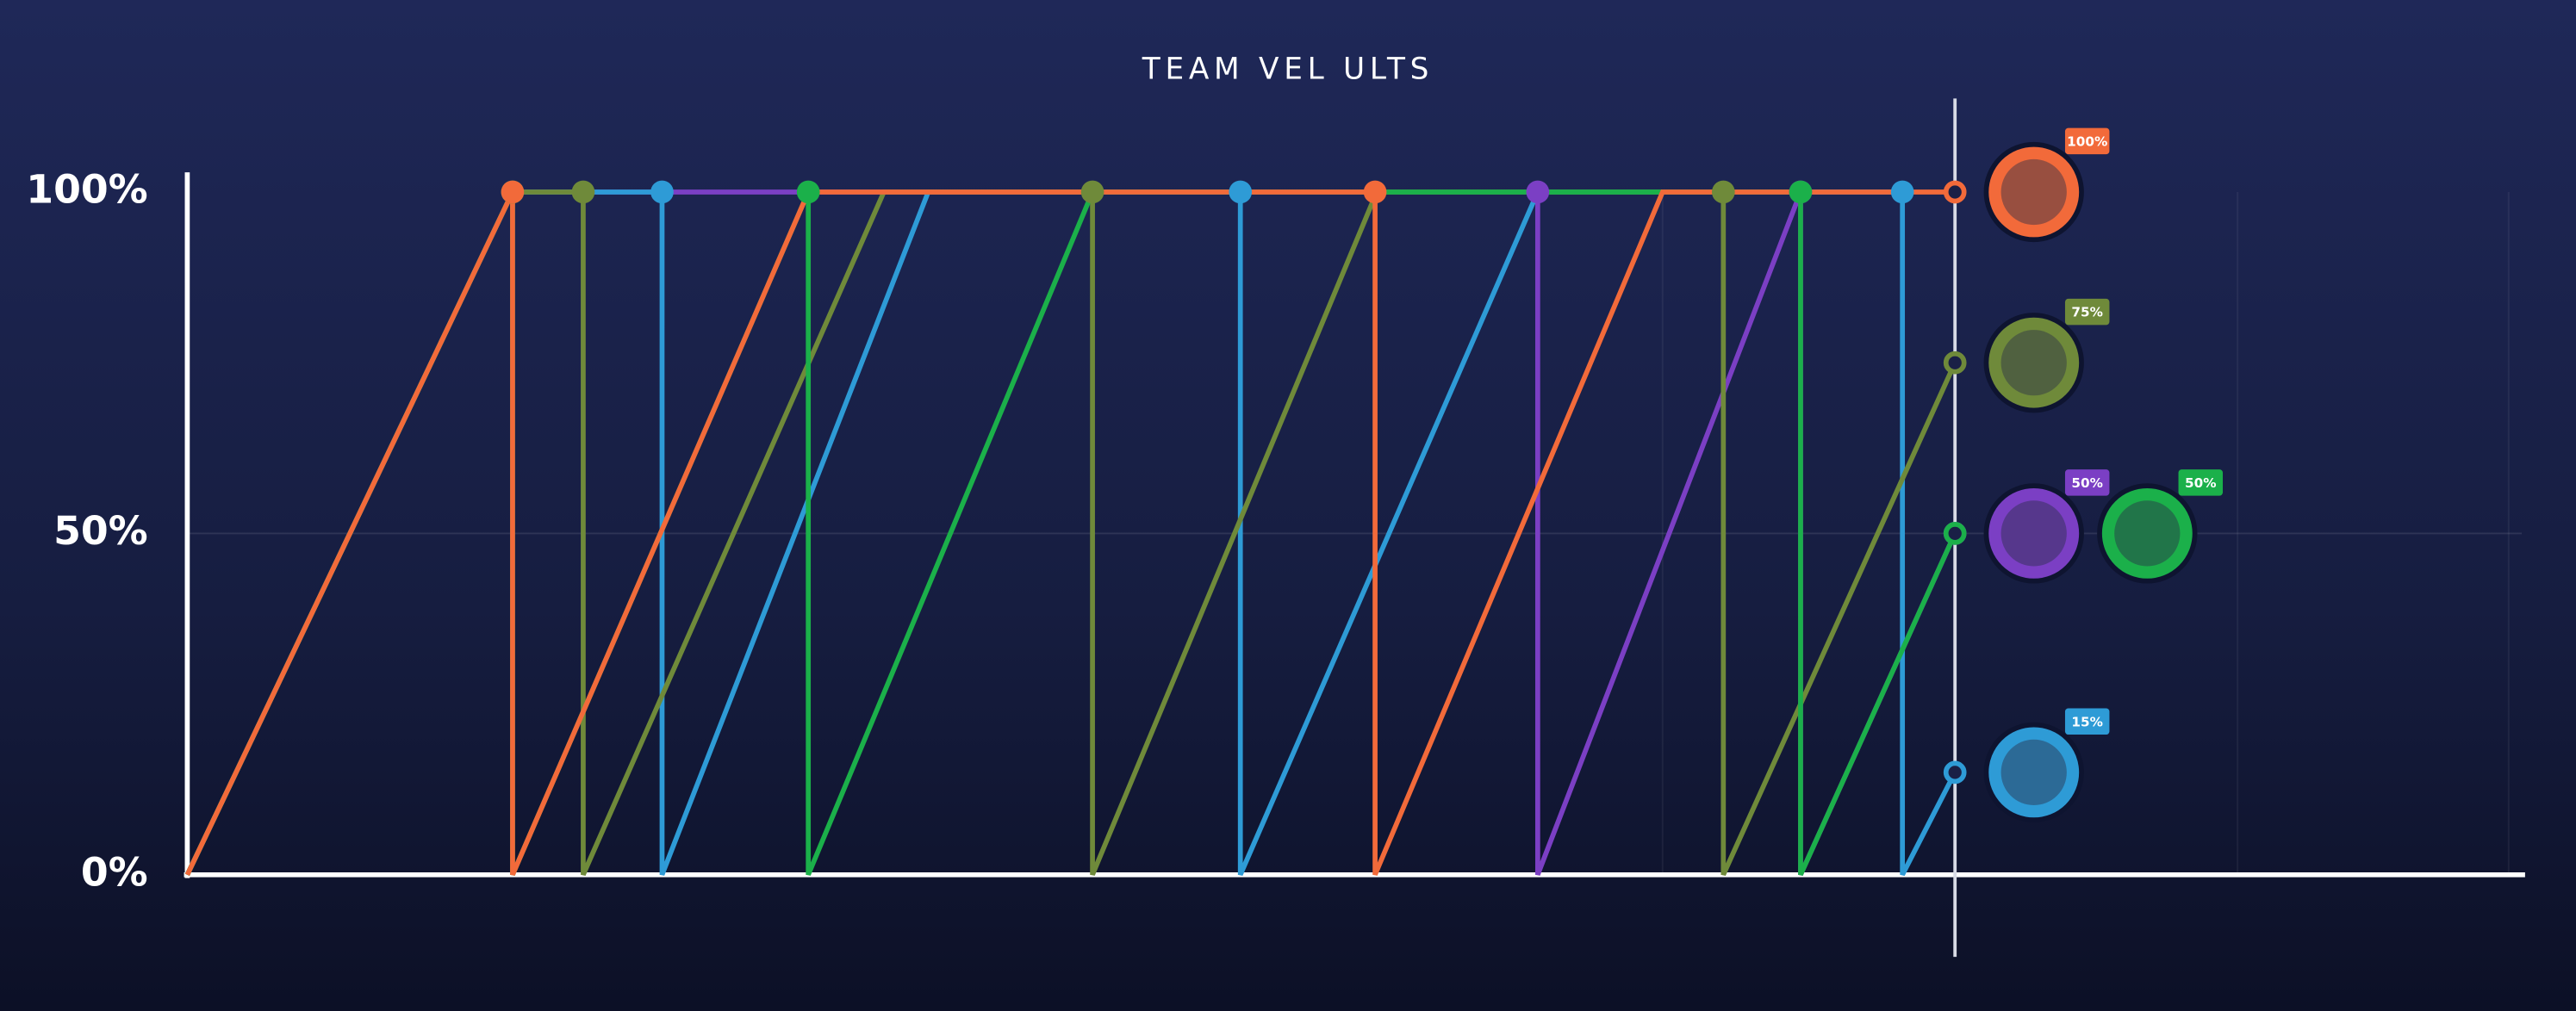 This screenshot has height=1011, width=2576. What do you see at coordinates (115, 872) in the screenshot?
I see `y-tick-label: 0%` at bounding box center [115, 872].